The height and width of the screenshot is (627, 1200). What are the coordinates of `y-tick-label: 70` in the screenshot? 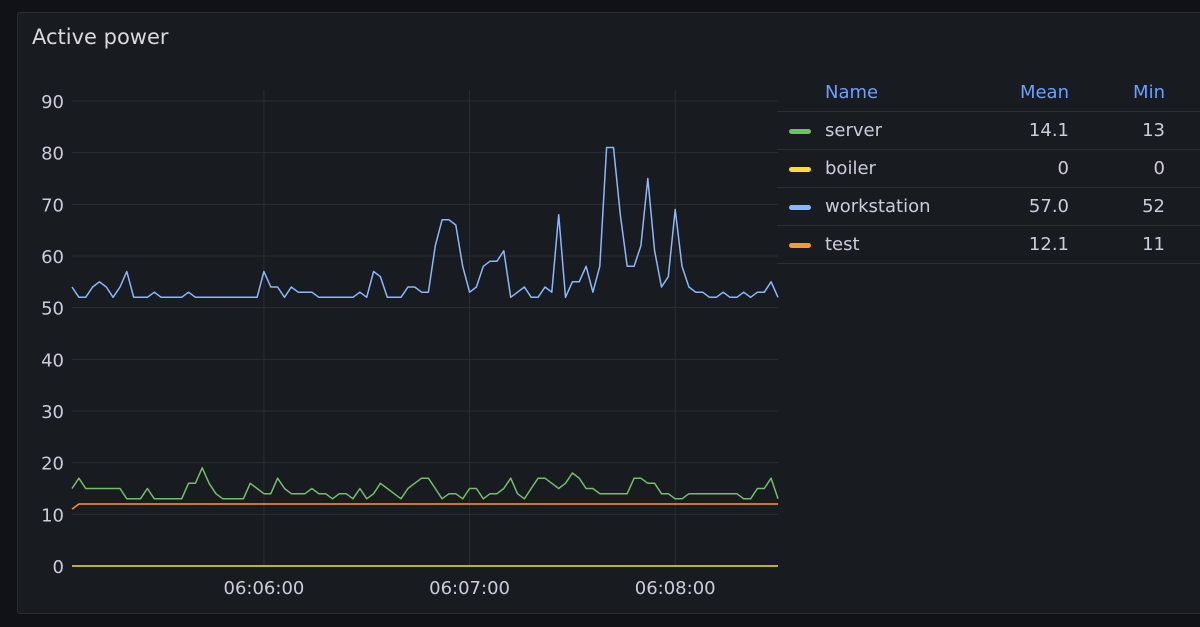 It's located at (52, 205).